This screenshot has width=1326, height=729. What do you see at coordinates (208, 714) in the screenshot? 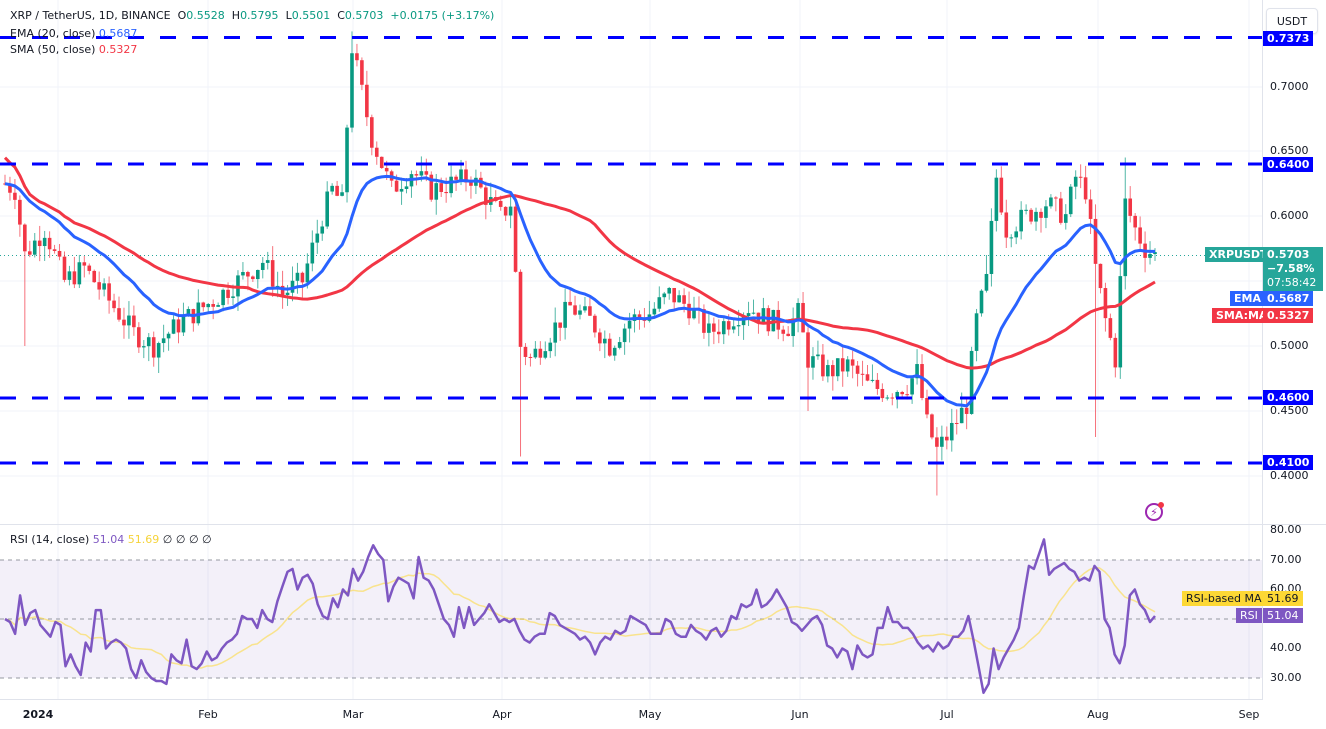
I see `time-tick: Feb` at bounding box center [208, 714].